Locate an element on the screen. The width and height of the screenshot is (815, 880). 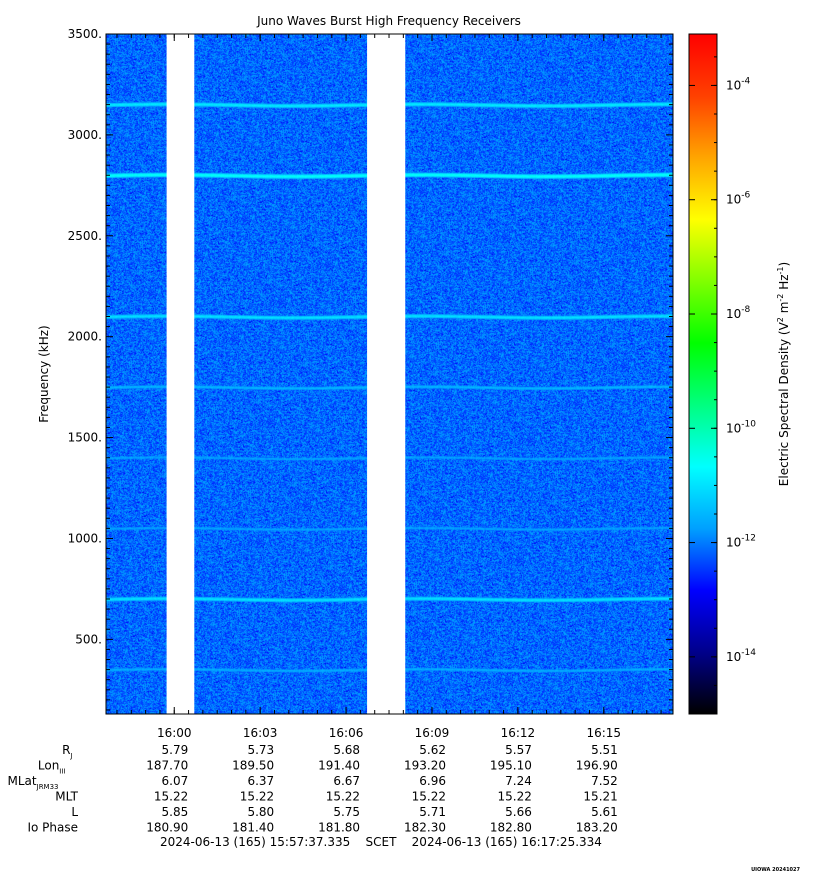
colorbar-tick-label: 10⁻⁸ is located at coordinates (738, 313).